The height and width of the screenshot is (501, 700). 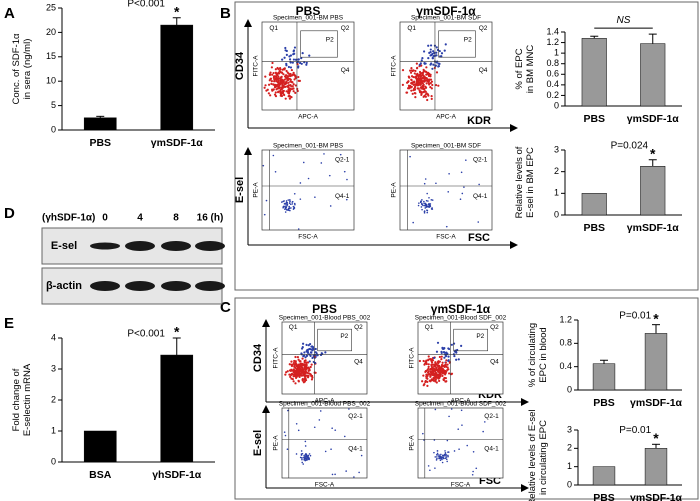 What do you see at coordinates (345, 28) in the screenshot?
I see `gate-label: Q2` at bounding box center [345, 28].